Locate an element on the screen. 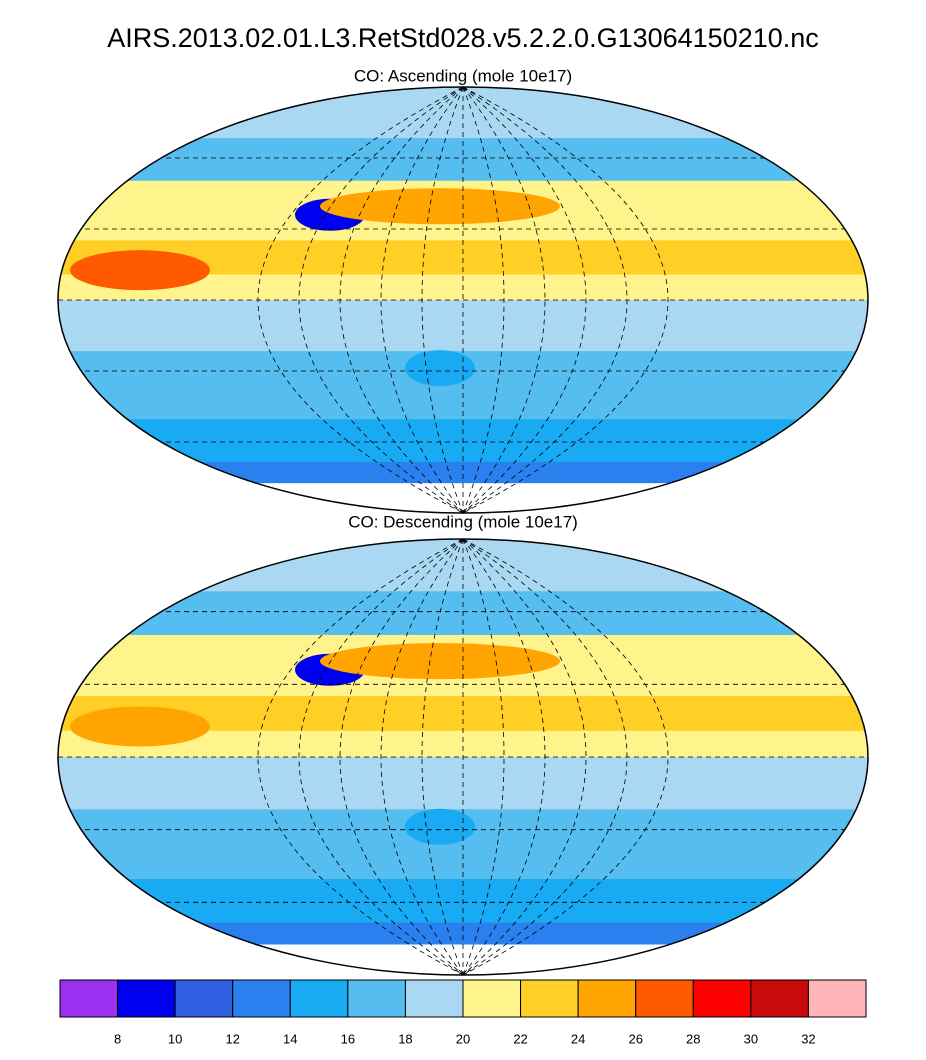 The height and width of the screenshot is (1060, 926). colorbar-label: 24 is located at coordinates (578, 1038).